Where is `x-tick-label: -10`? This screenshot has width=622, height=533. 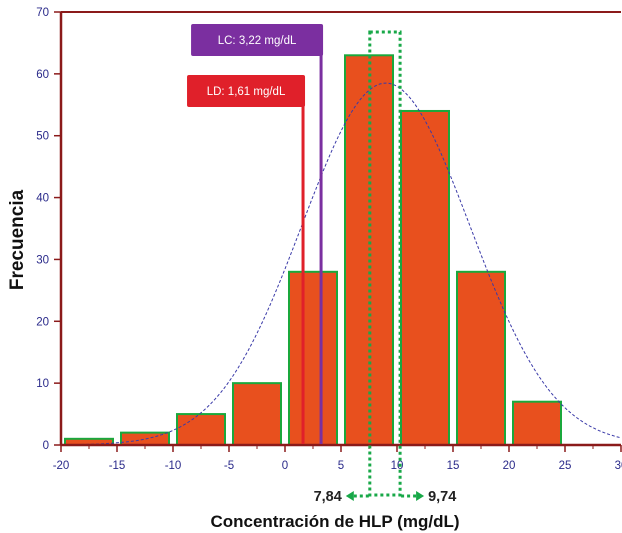 x-tick-label: -10 is located at coordinates (173, 466).